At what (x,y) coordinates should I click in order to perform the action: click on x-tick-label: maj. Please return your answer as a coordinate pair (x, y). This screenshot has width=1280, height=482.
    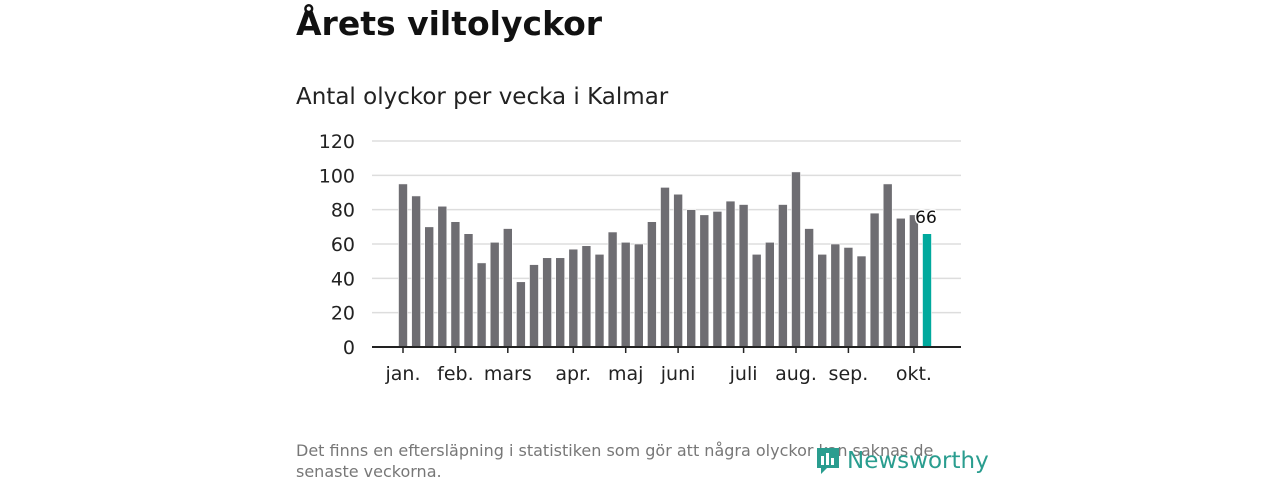
    Looking at the image, I should click on (625, 374).